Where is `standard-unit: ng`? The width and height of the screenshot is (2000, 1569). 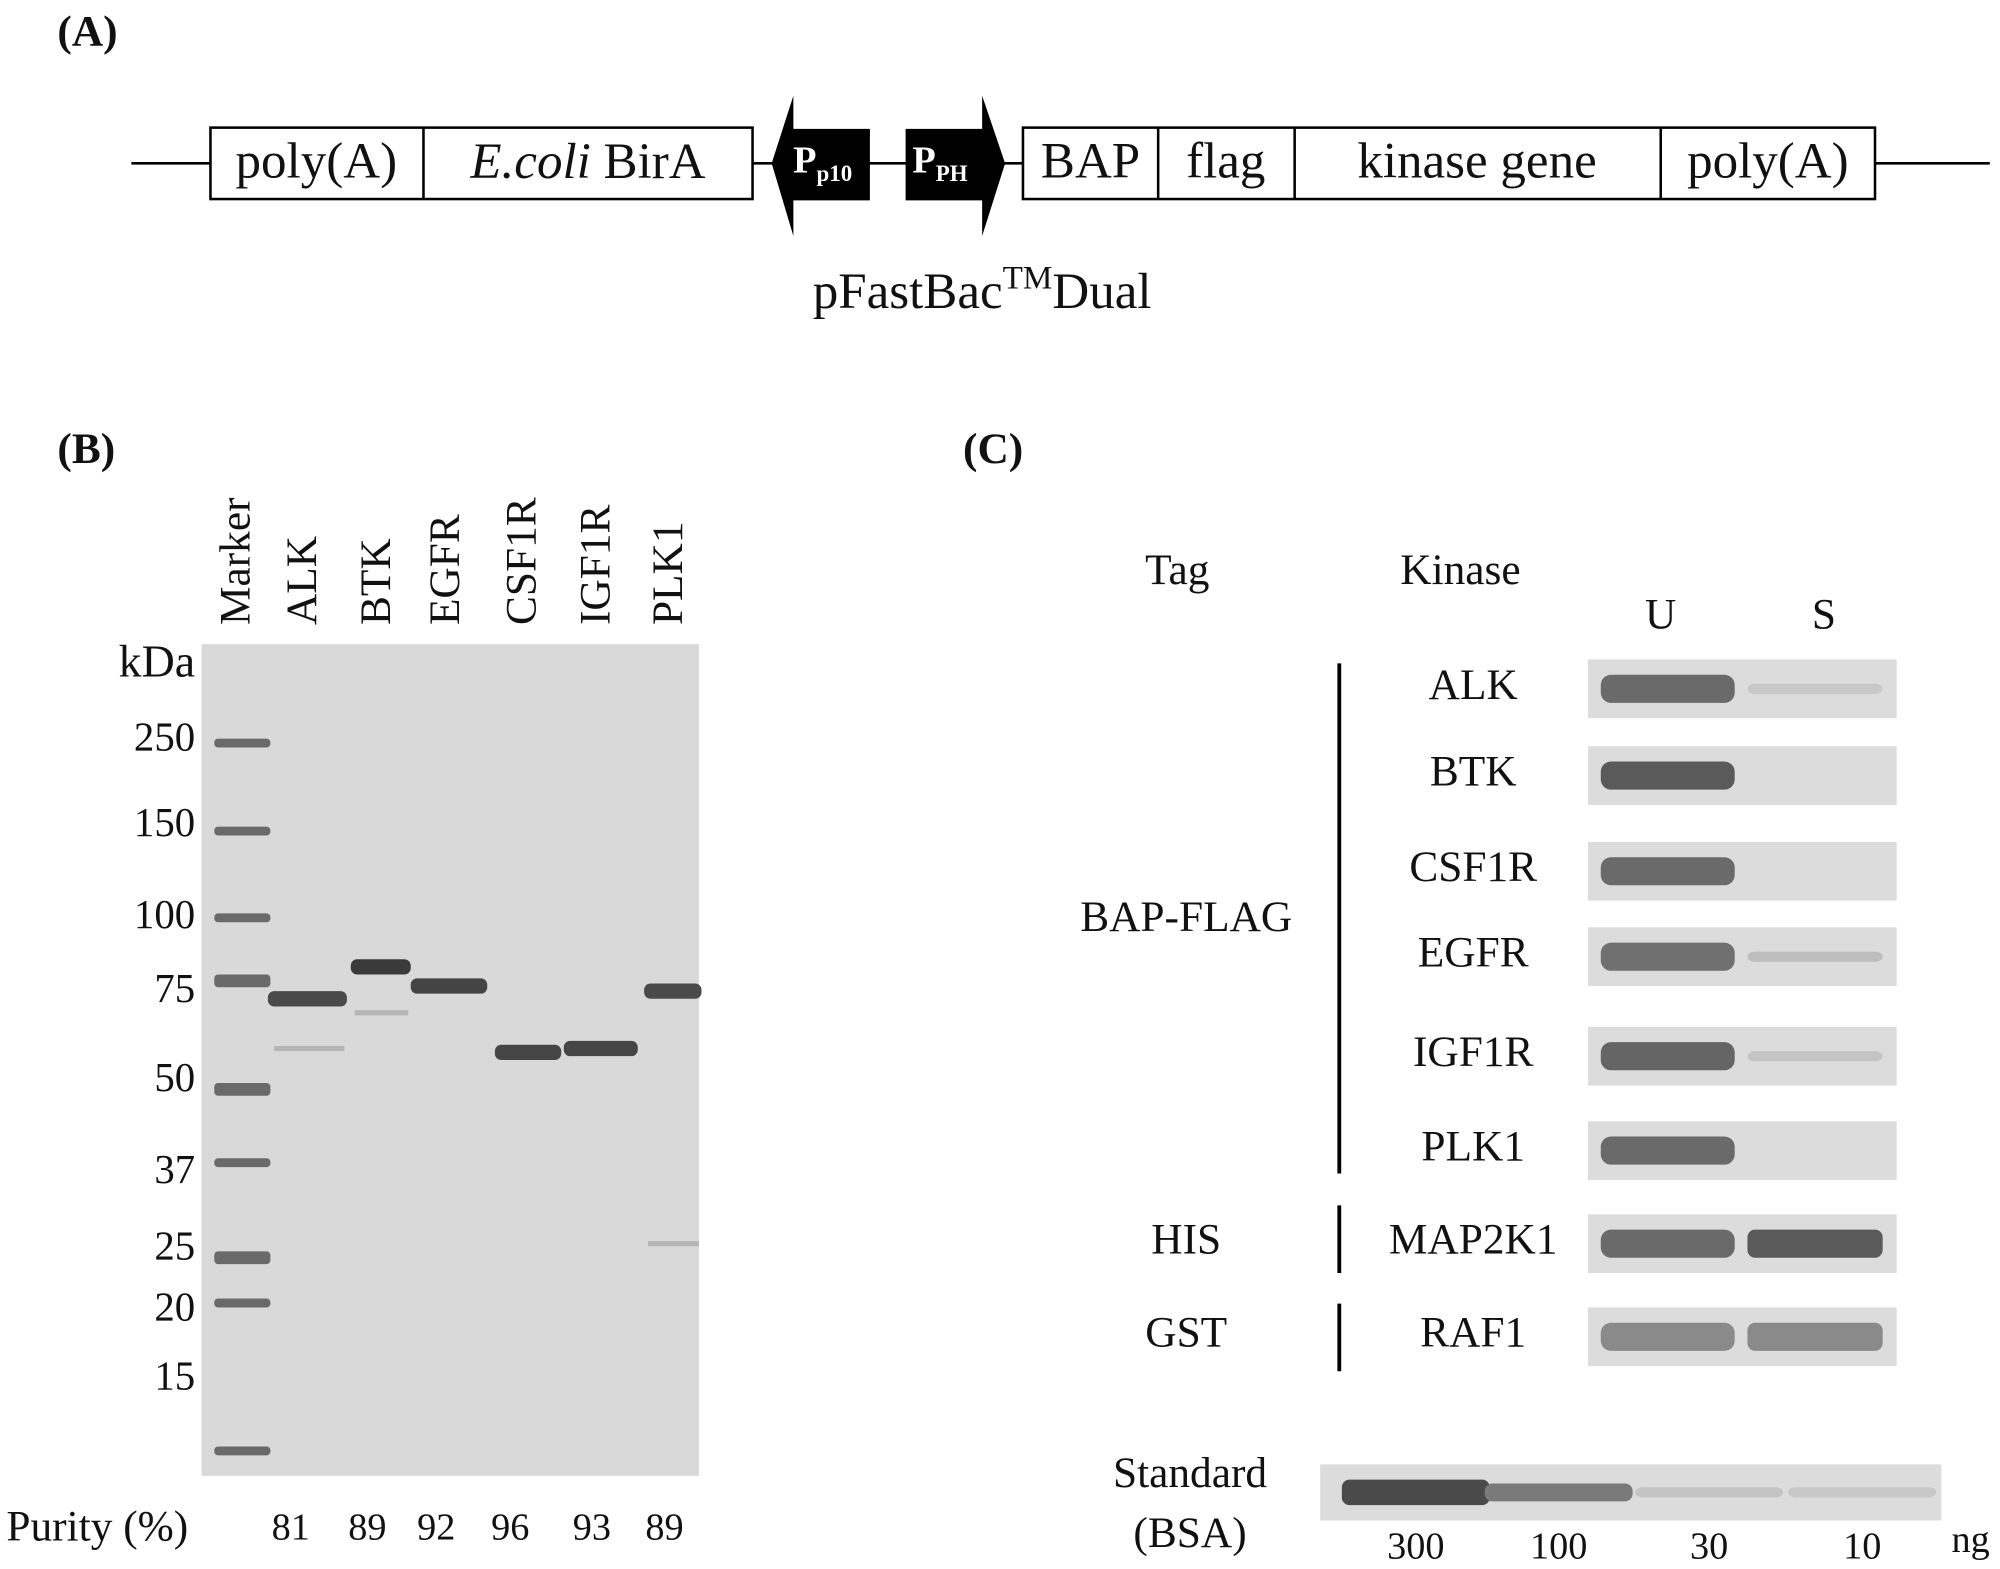 standard-unit: ng is located at coordinates (1971, 1540).